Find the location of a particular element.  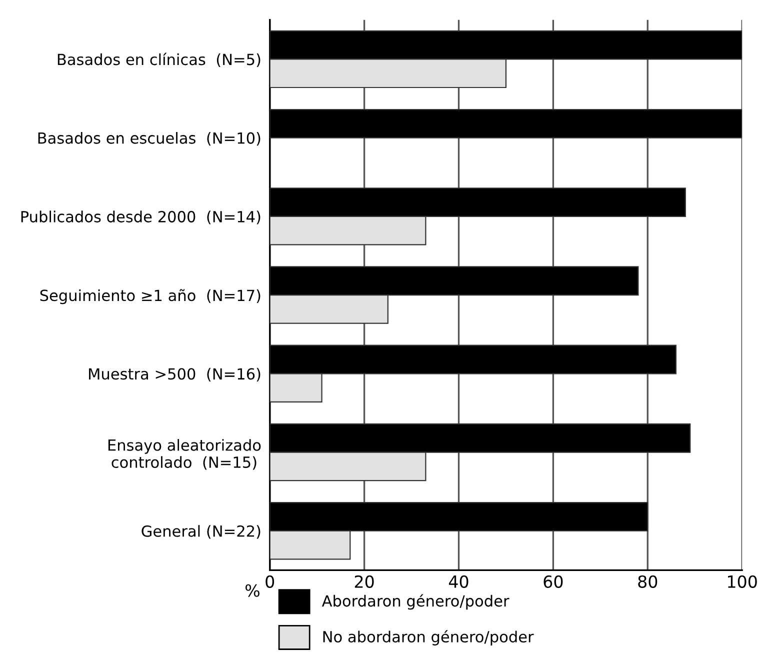

x-tick-label: 40 is located at coordinates (458, 581).